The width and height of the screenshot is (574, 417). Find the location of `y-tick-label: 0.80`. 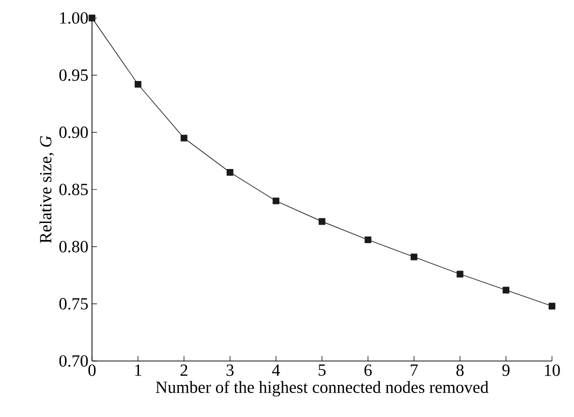

y-tick-label: 0.80 is located at coordinates (73, 246).